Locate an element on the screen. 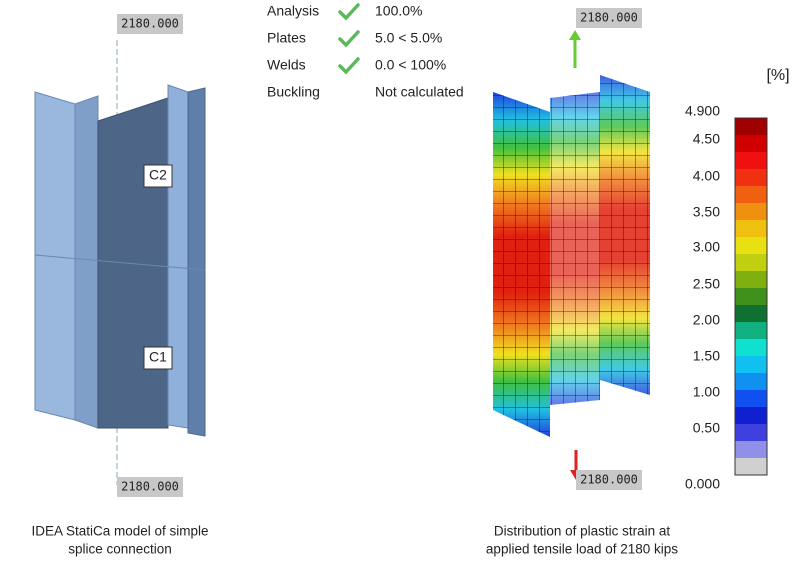  legend-tick-label: 2.00 is located at coordinates (706, 320).